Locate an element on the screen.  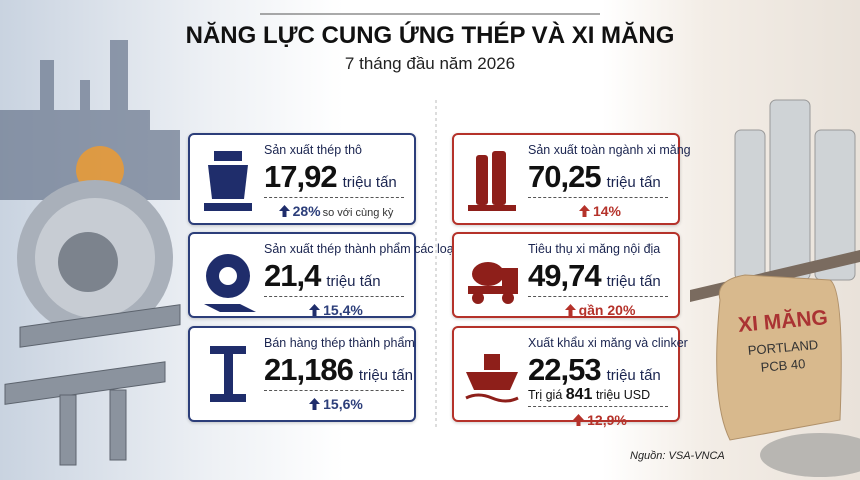
change: 15,6% is located at coordinates (336, 404).